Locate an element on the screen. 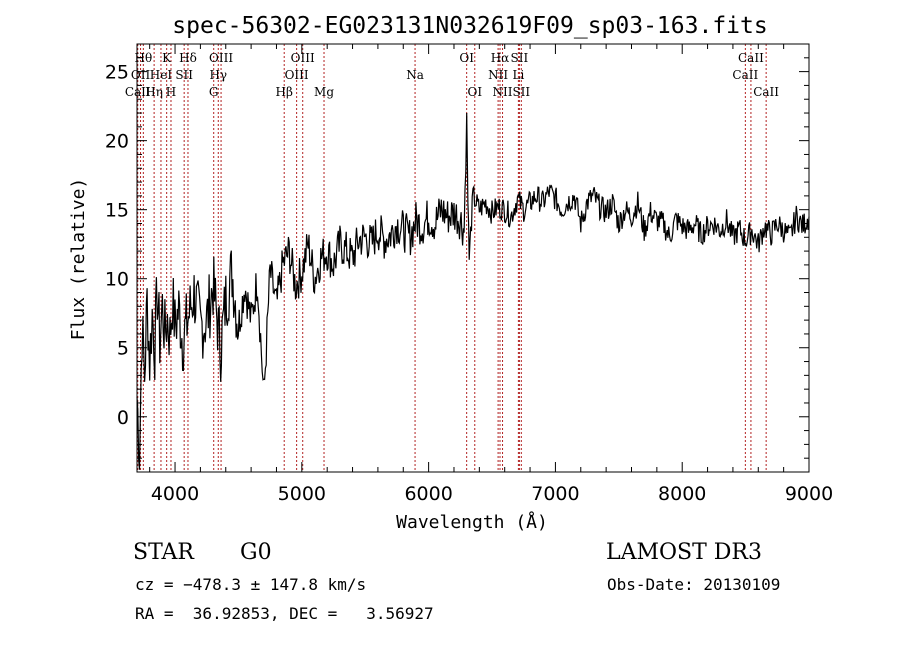 The width and height of the screenshot is (900, 649). survey-name: LAMOST DR3 is located at coordinates (684, 552).